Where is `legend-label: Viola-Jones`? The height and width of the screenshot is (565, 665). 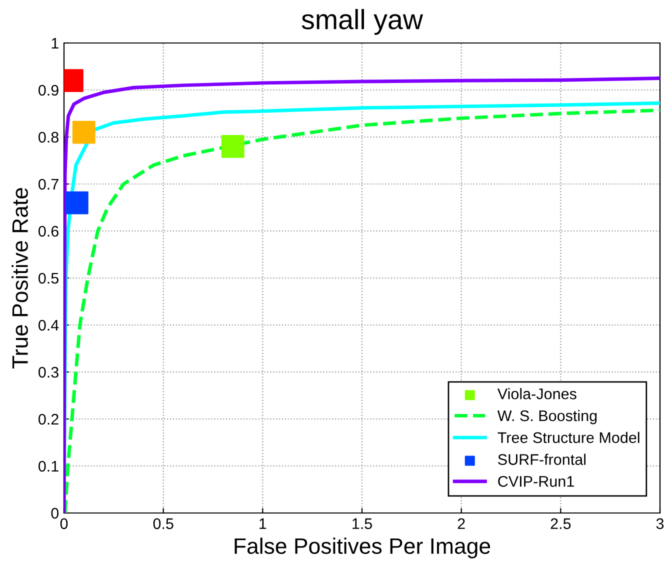 legend-label: Viola-Jones is located at coordinates (536, 394).